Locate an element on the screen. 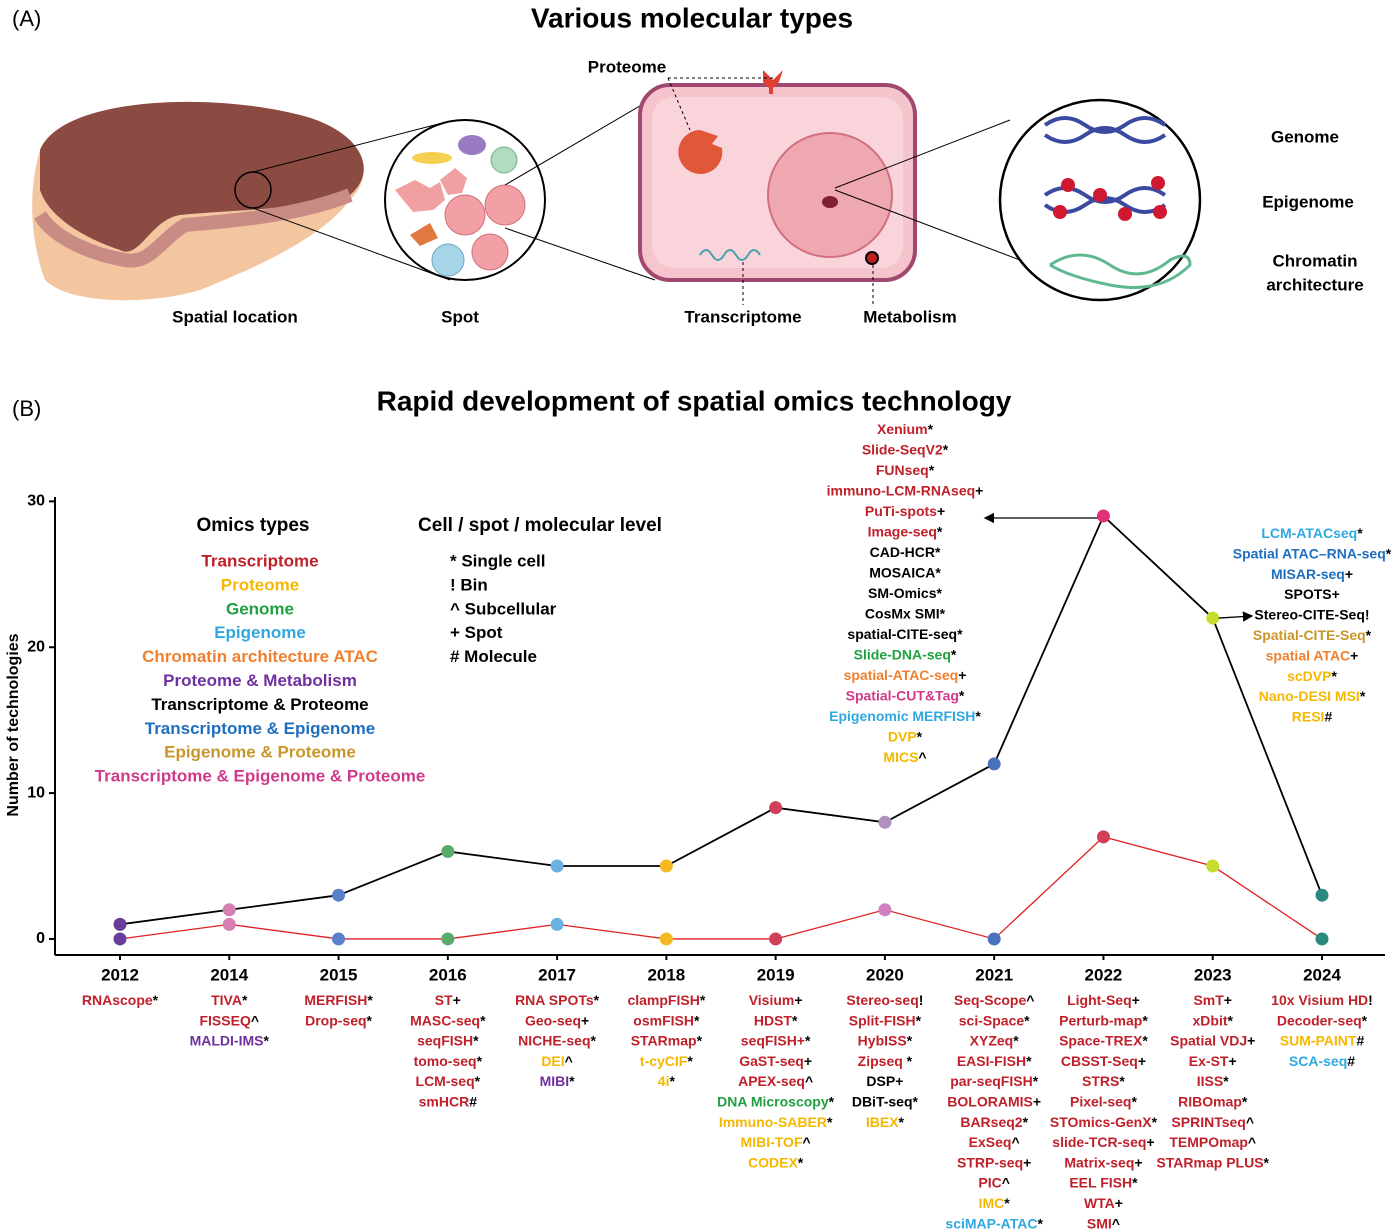  technology-name: TEMPOmap is located at coordinates (1208, 1142).